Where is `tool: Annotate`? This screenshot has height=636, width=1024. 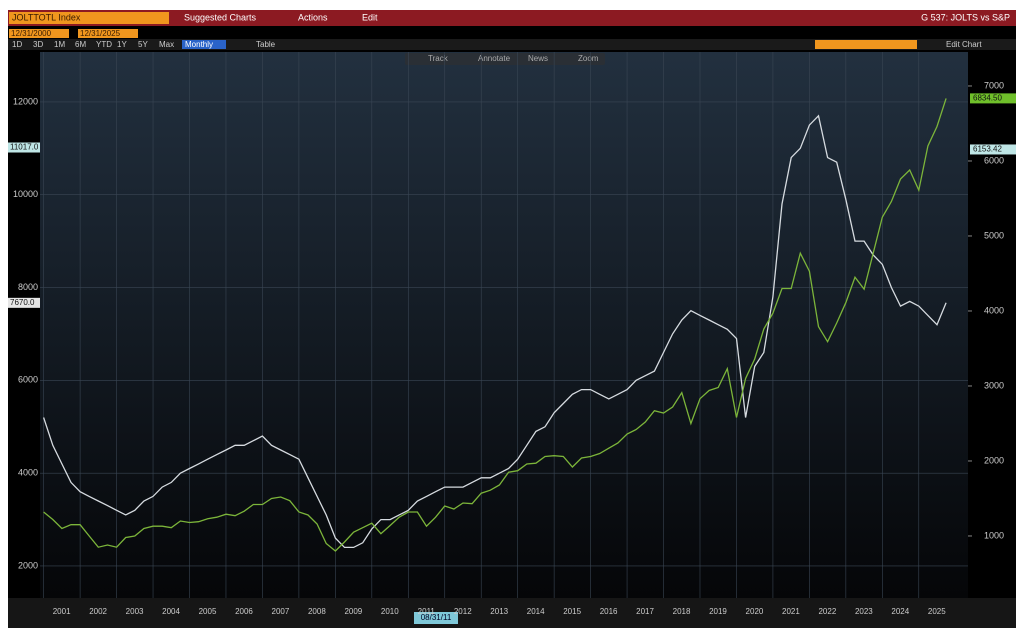
tool: Annotate is located at coordinates (494, 58).